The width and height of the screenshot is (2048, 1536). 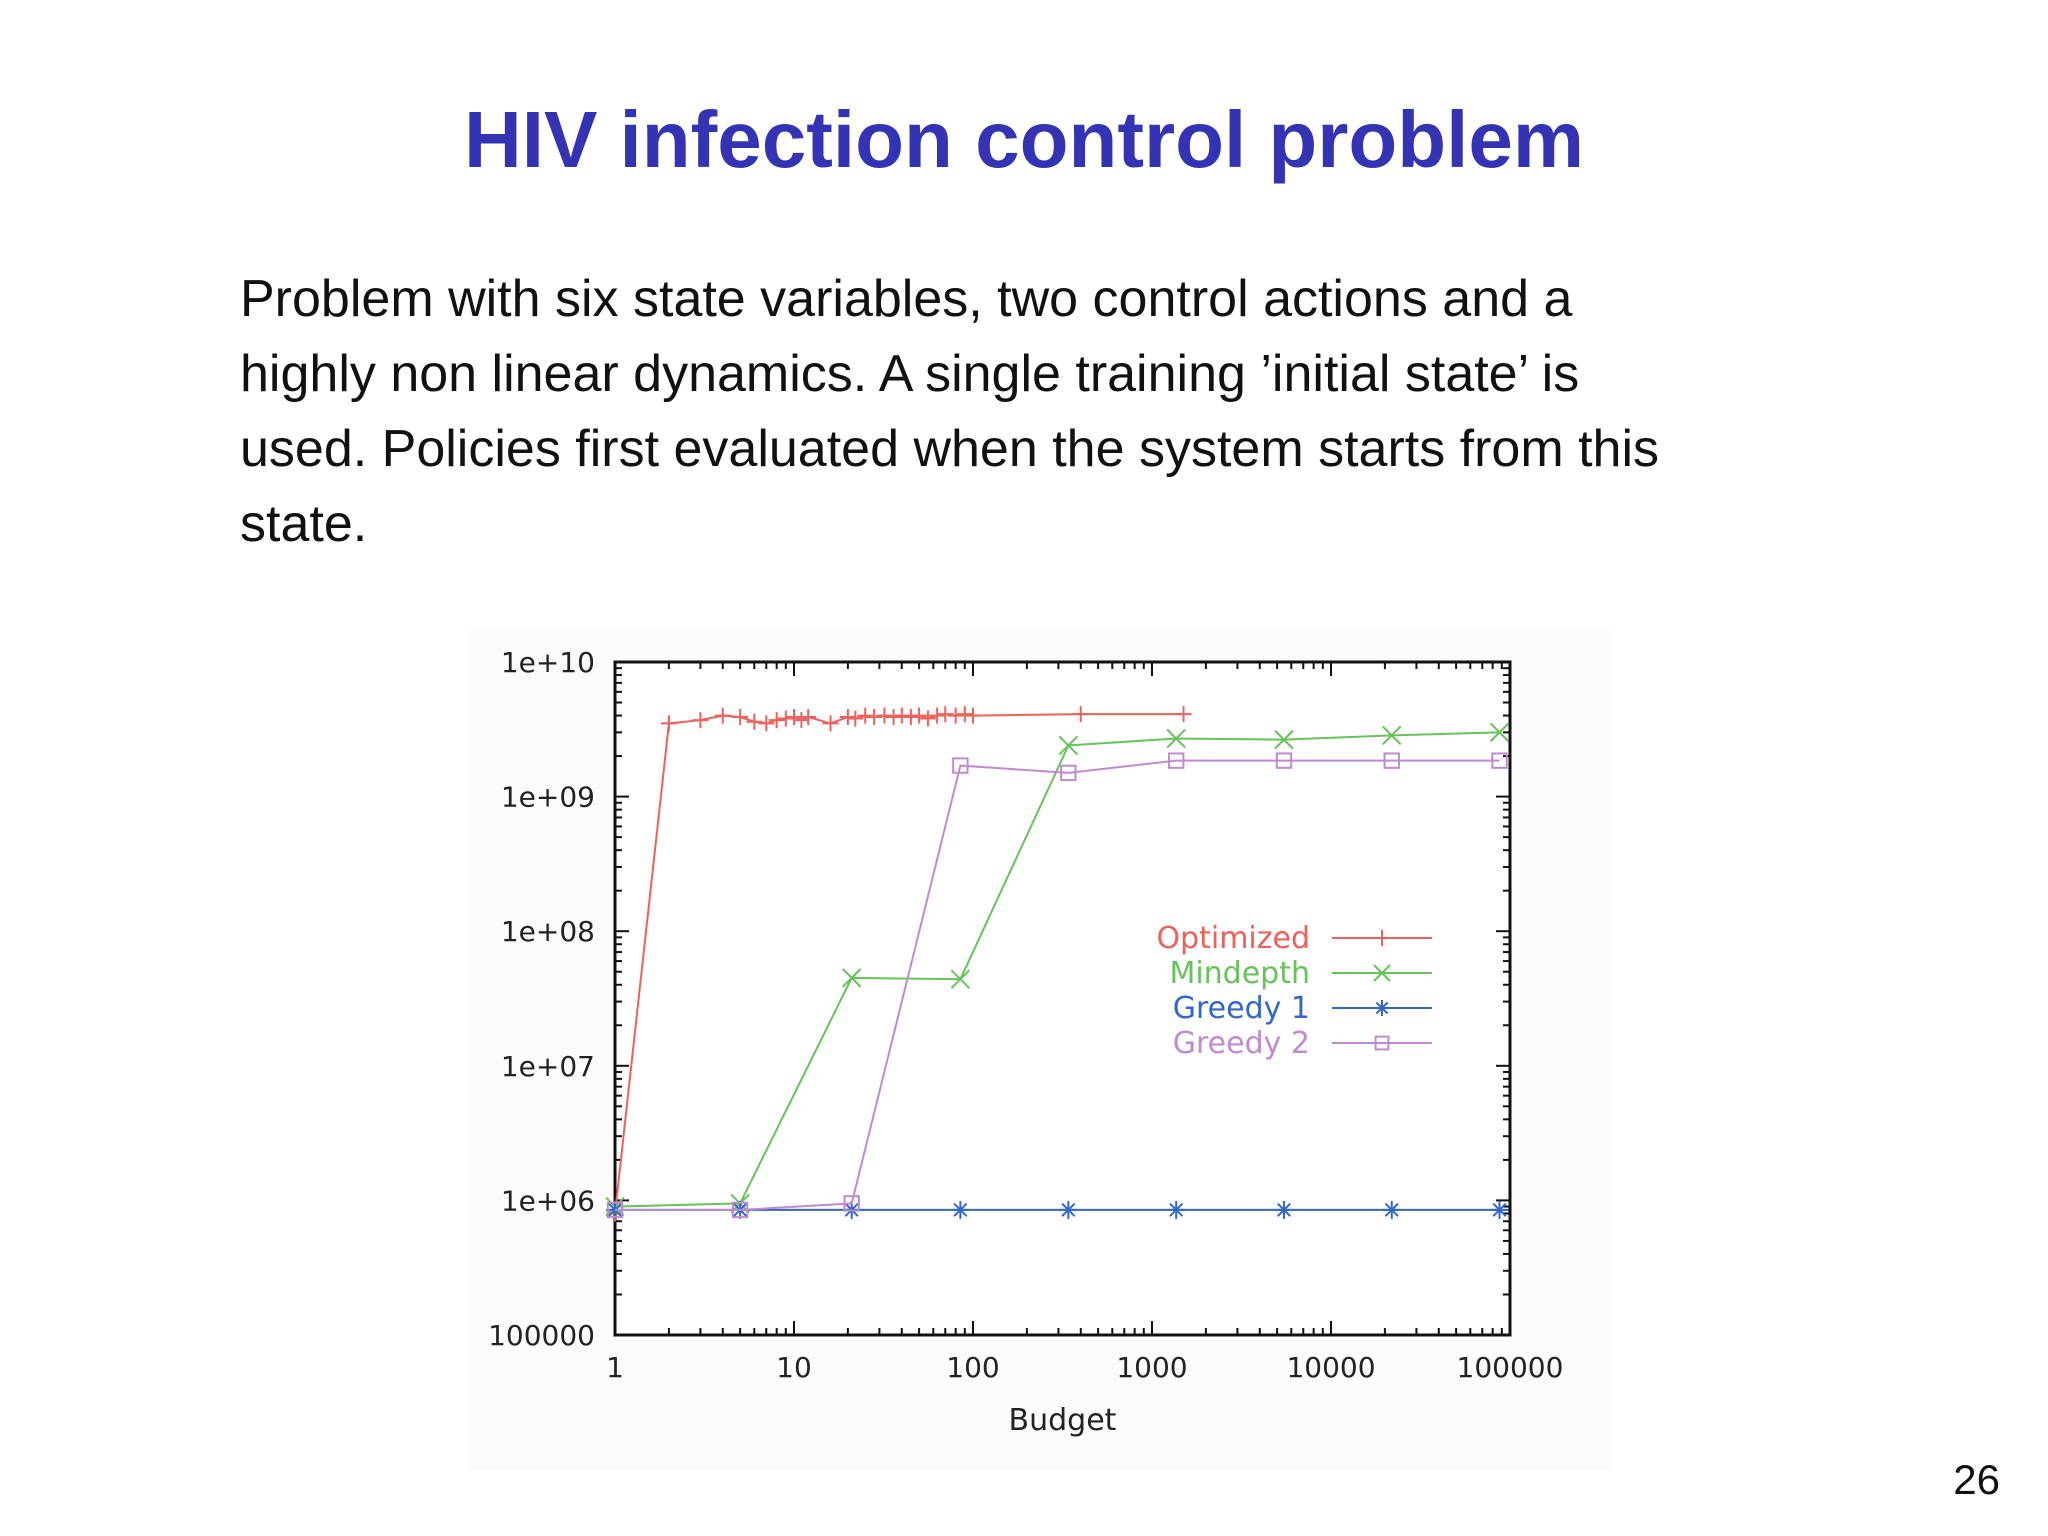 I want to click on y-tick-label: 1e+10, so click(x=548, y=662).